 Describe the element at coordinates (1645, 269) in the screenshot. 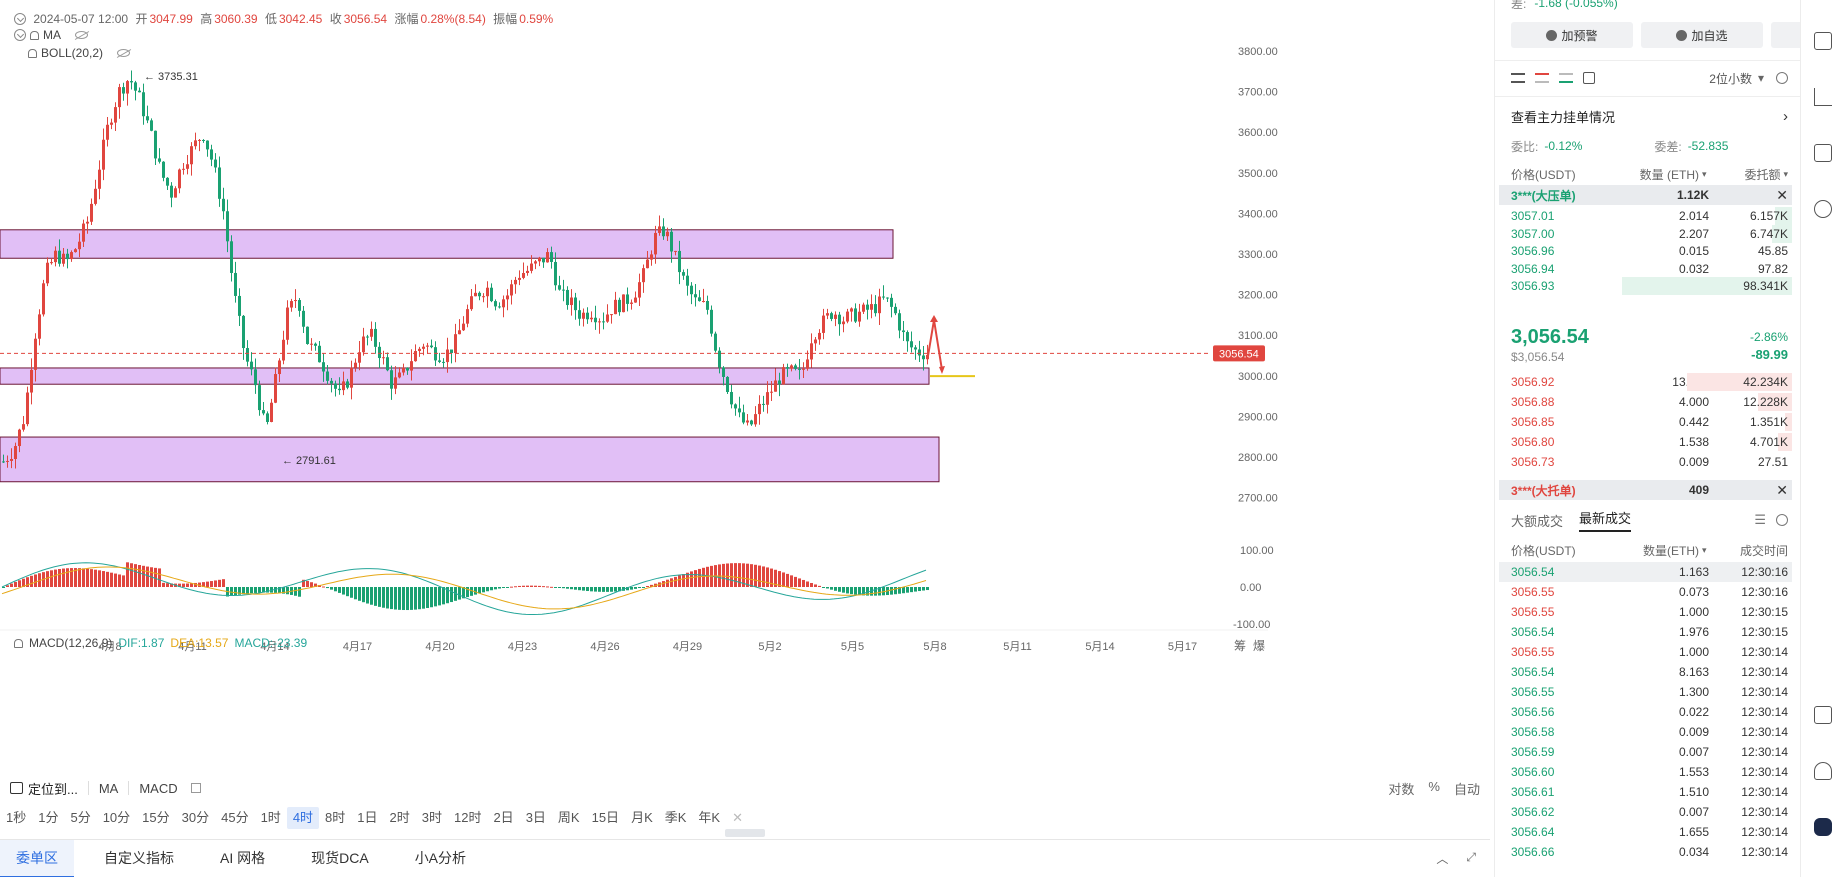

I see `ask-row: 3056.94 0.032 97.82` at that location.